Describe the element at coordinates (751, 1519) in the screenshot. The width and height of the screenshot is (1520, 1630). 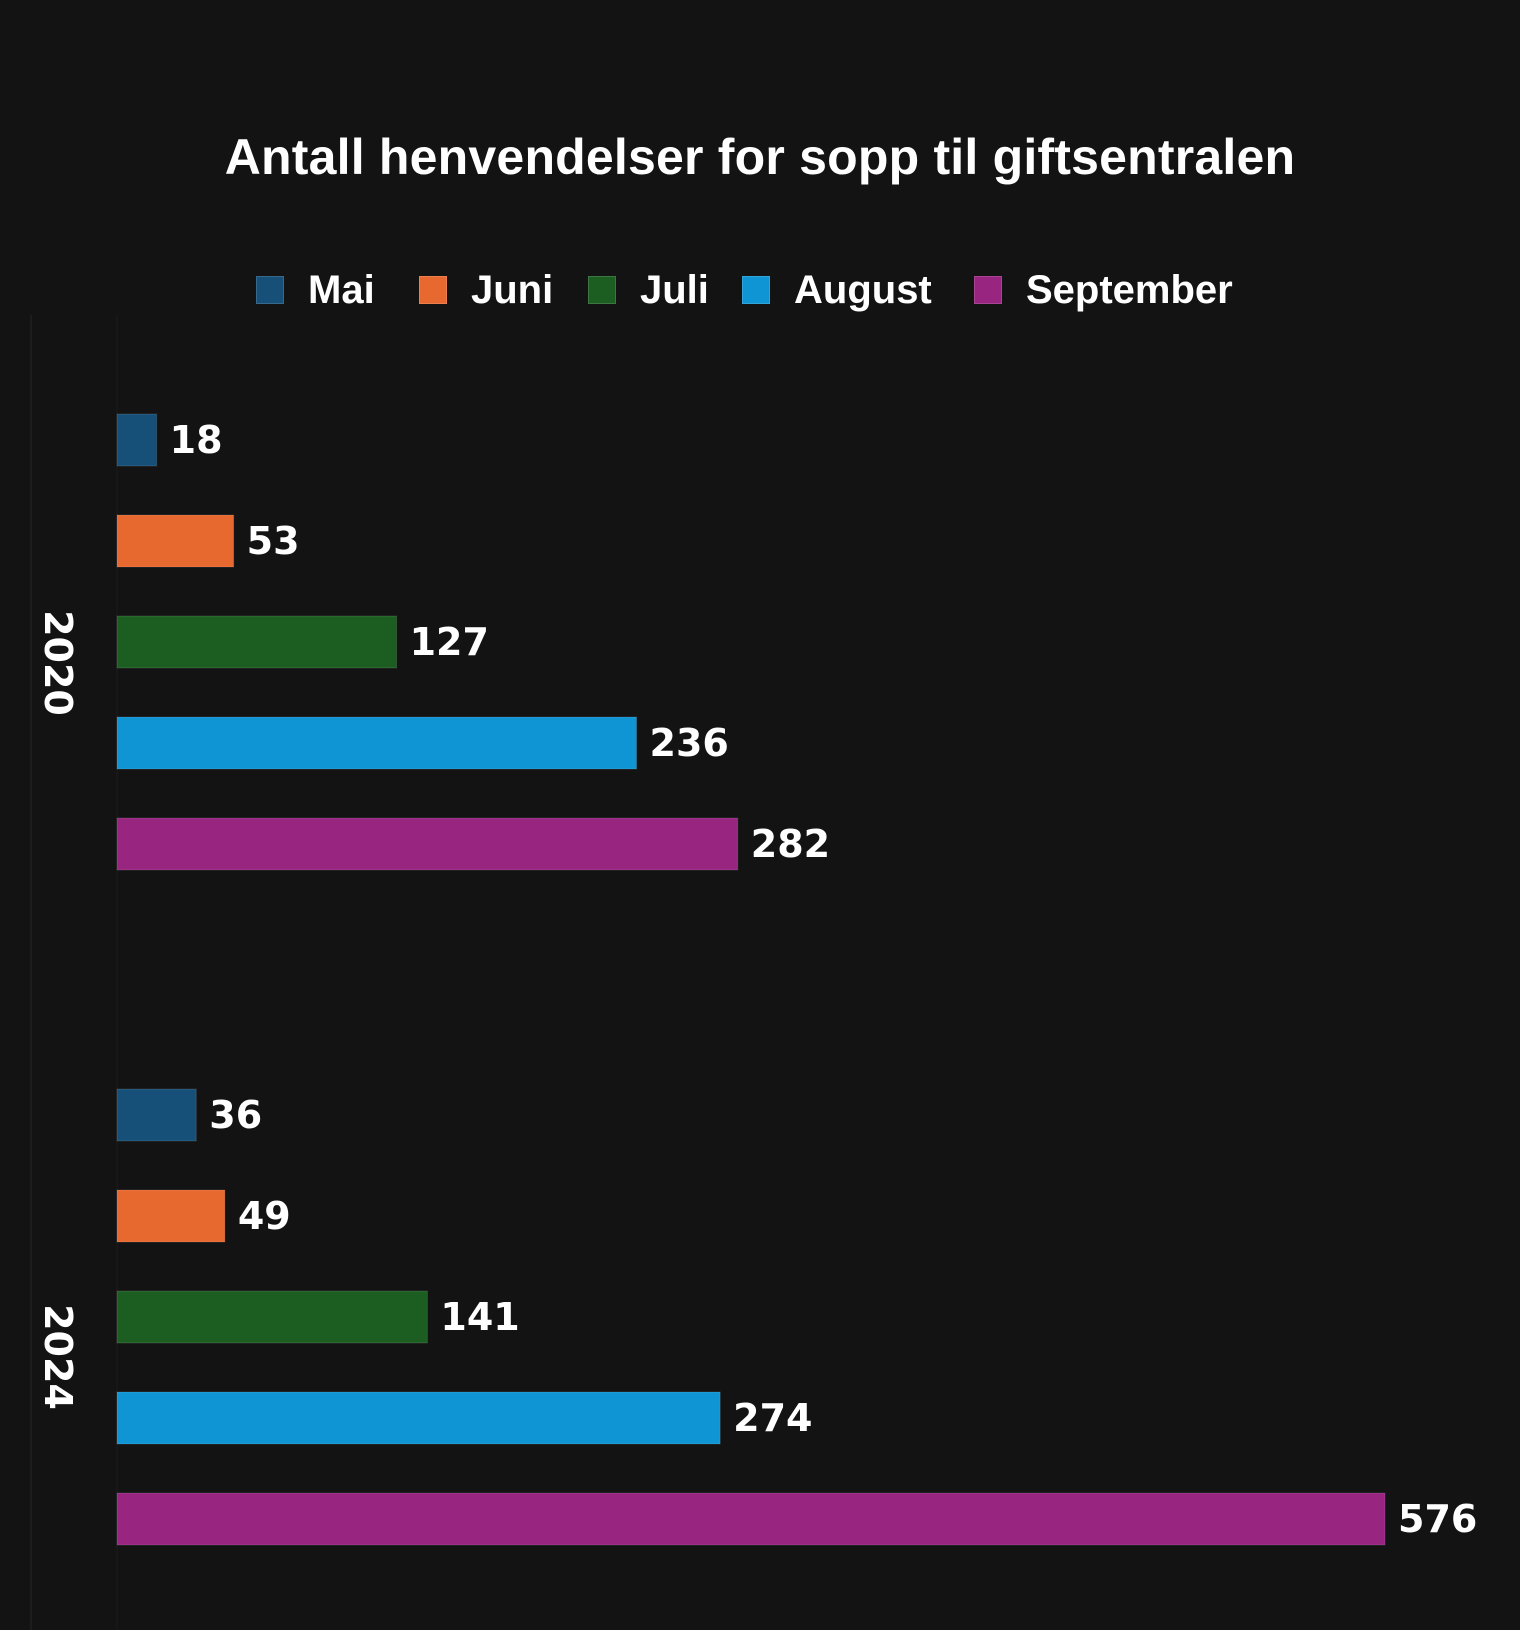
I see `bar-2024-september` at that location.